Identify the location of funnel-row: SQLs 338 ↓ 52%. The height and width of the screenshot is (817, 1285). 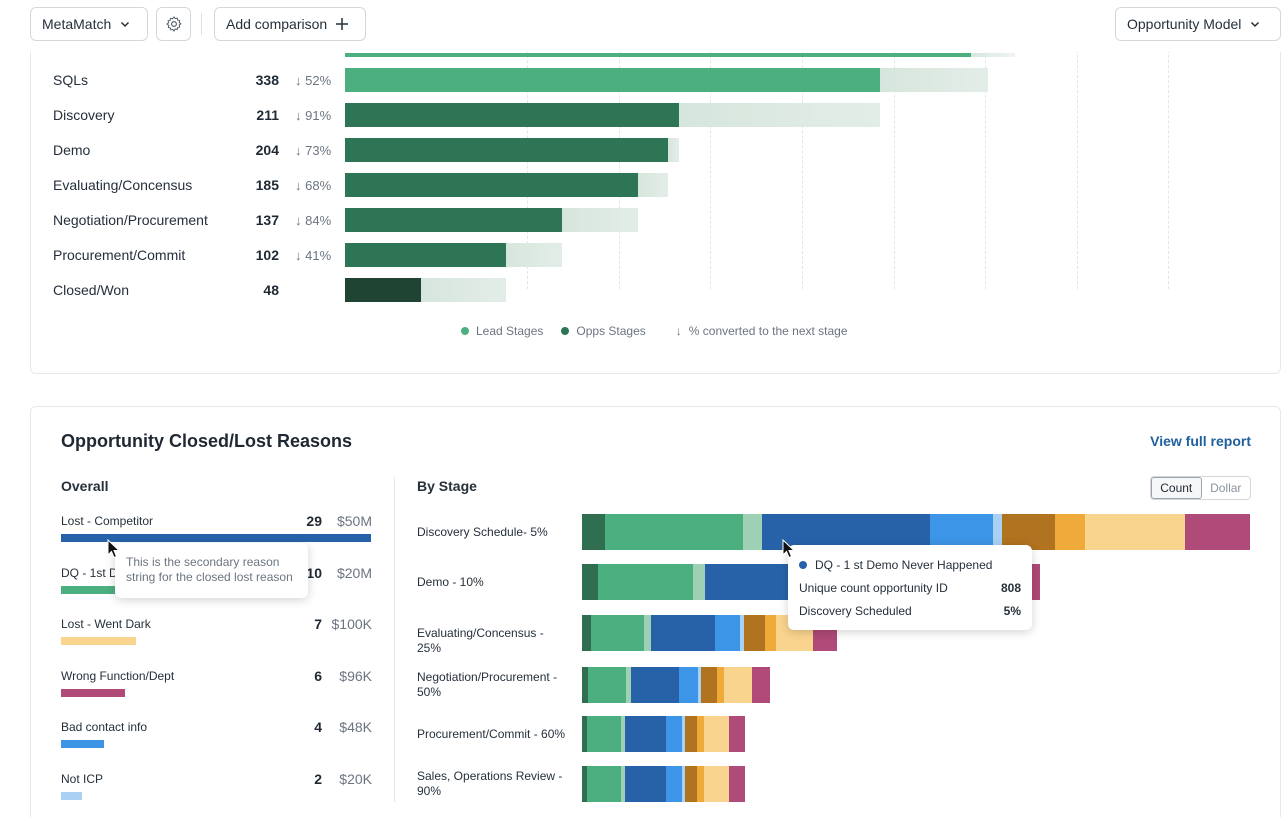
(641, 80).